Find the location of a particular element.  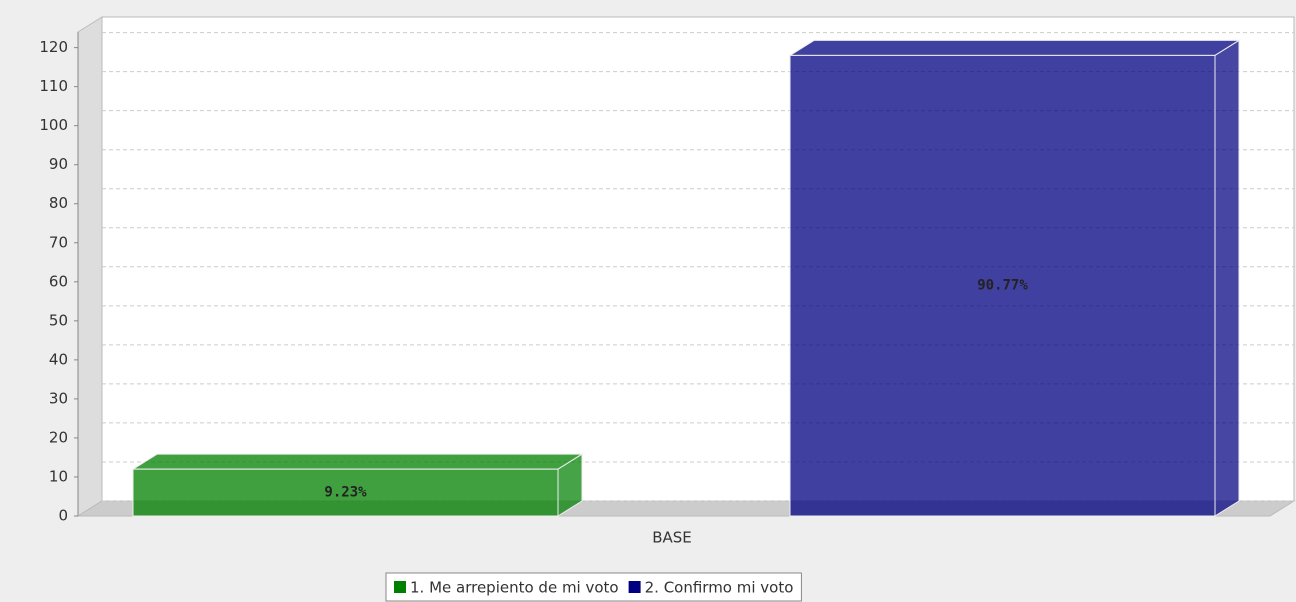

y-tick-label: 70 is located at coordinates (58, 242).